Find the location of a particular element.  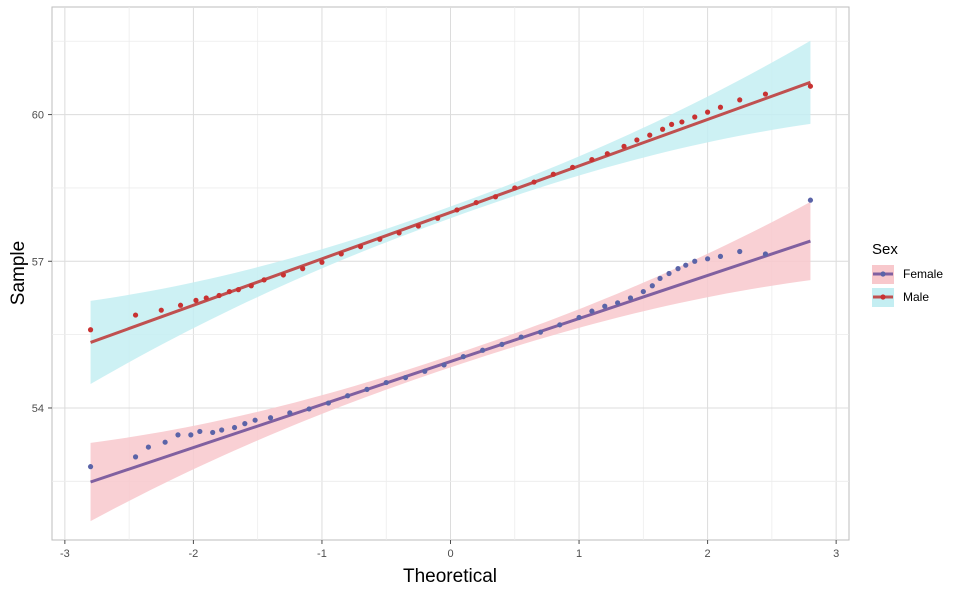

y-axis-title: Sample is located at coordinates (18, 273).